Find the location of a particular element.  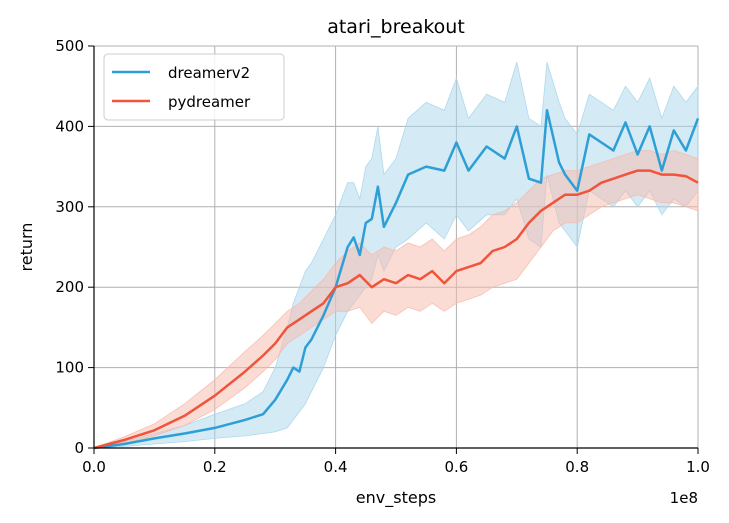

y-axis-label: return is located at coordinates (26, 247).